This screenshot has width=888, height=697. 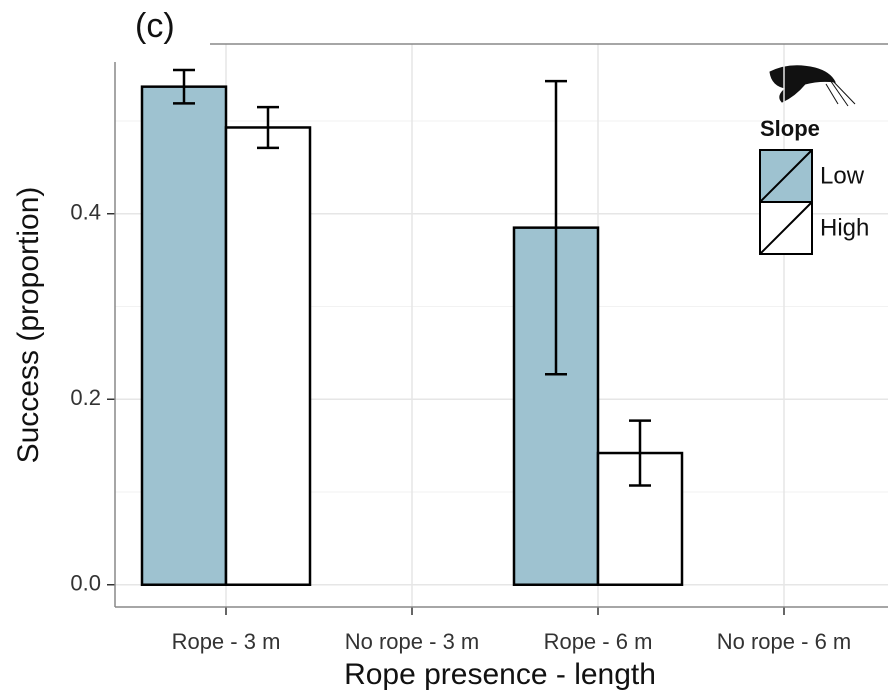 I want to click on x-tick-label: Rope - 3 m, so click(x=226, y=641).